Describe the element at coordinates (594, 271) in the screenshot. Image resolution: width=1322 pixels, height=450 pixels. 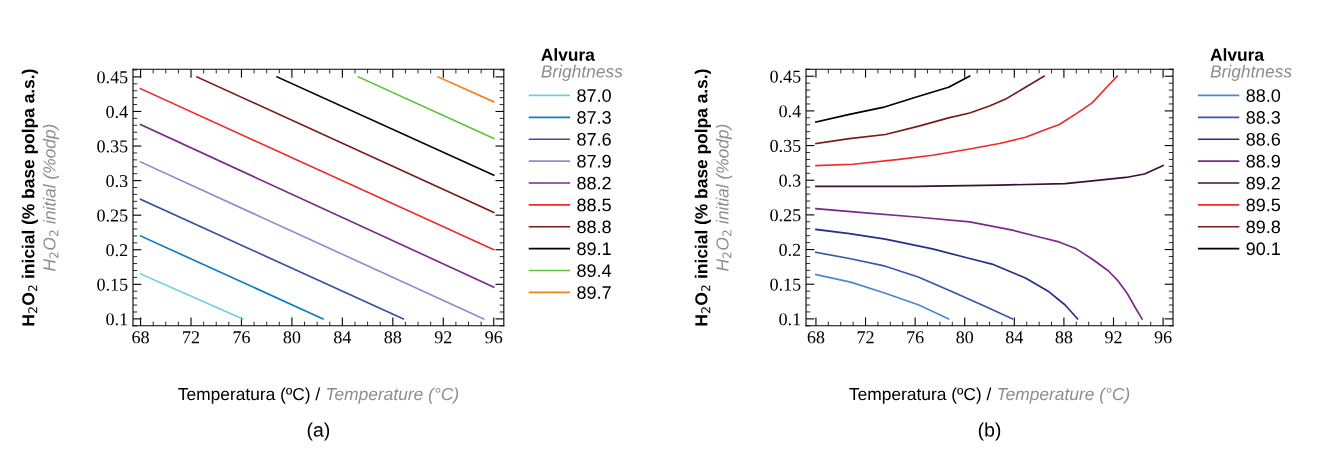
I see `legend-label: 89.4` at that location.